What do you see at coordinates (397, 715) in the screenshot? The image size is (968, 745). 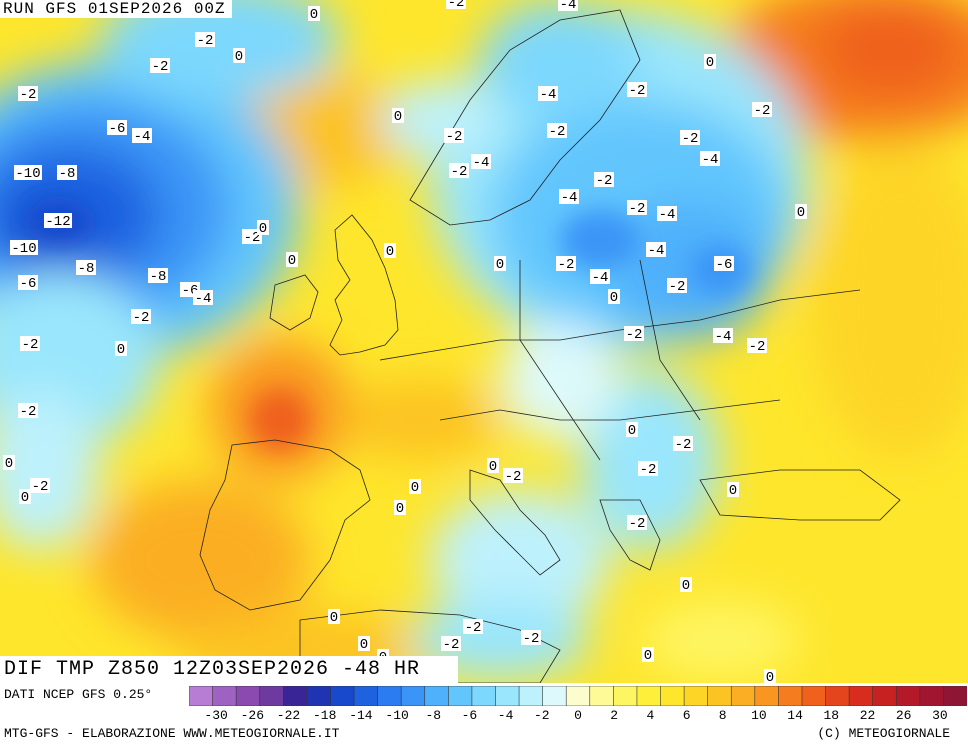 I see `legend-tick-label: -10` at bounding box center [397, 715].